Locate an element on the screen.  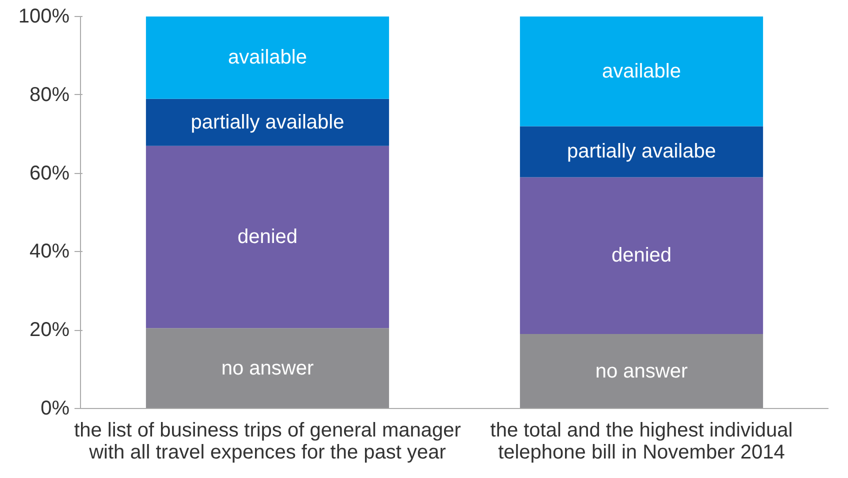
y-tick-label: 100% is located at coordinates (44, 17).